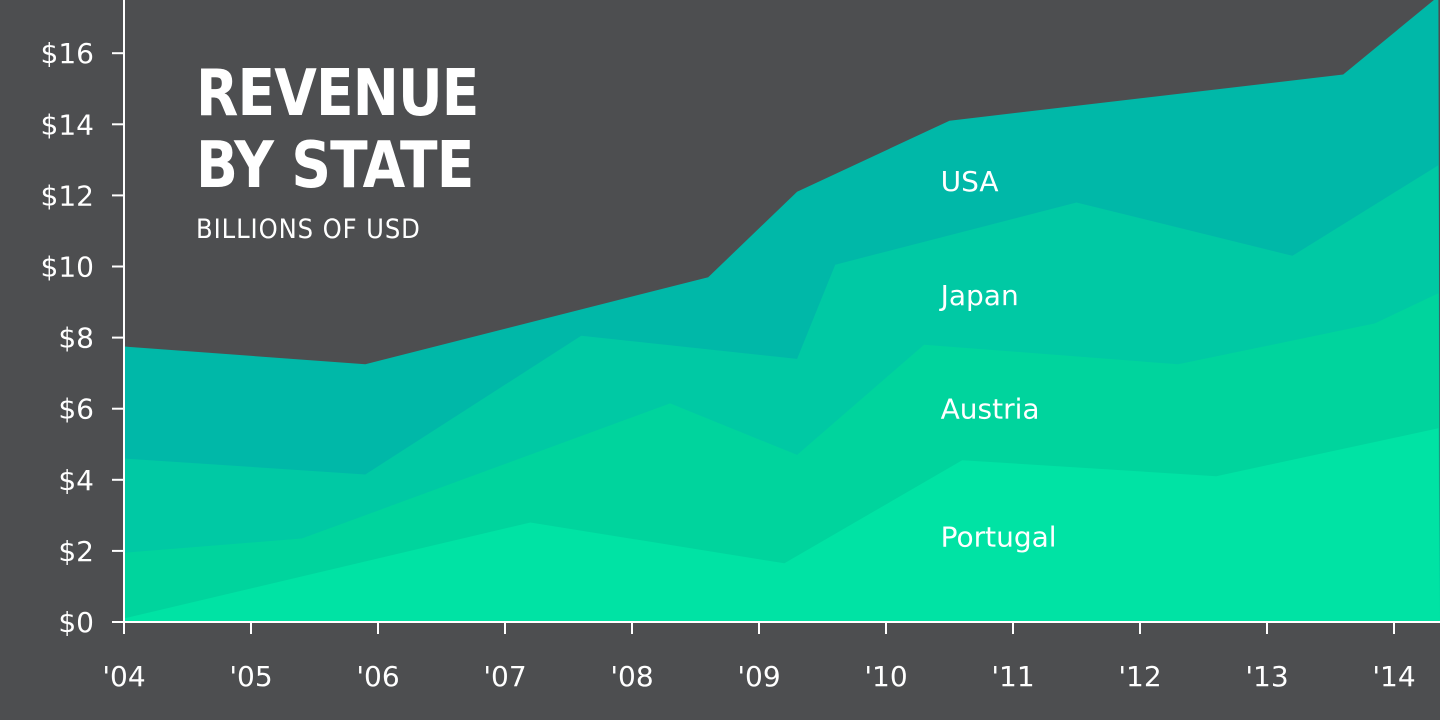  Describe the element at coordinates (76, 480) in the screenshot. I see `y-tick-label: $4` at that location.